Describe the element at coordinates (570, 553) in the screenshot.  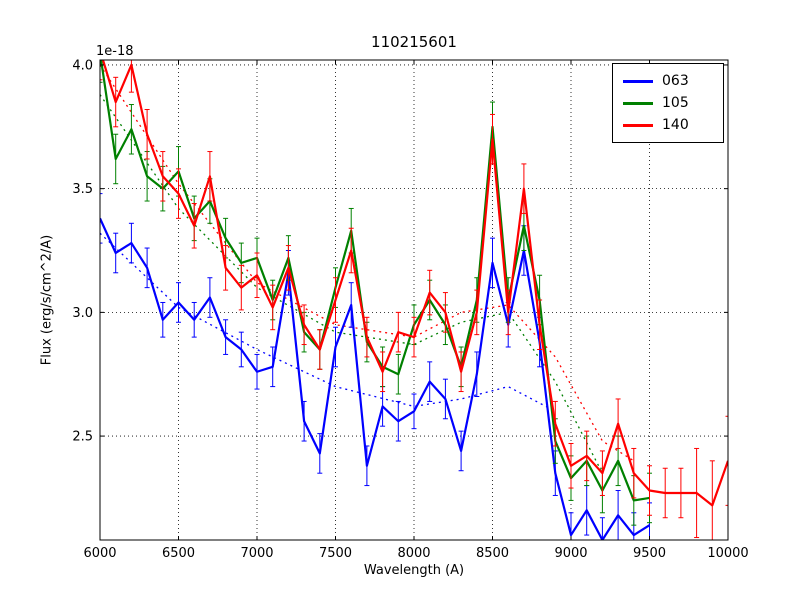
I see `x-tick-label: 9000` at that location.